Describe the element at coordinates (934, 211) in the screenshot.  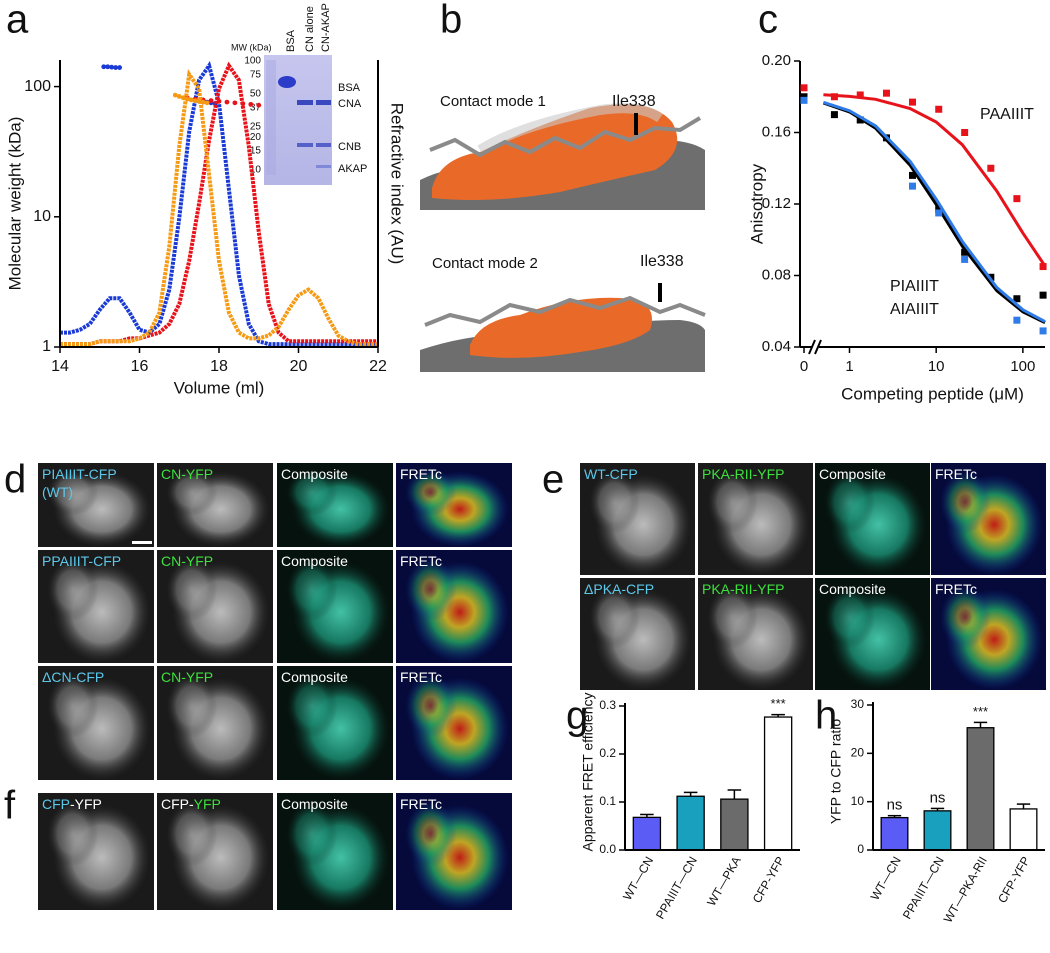
I see `fit-curve` at that location.